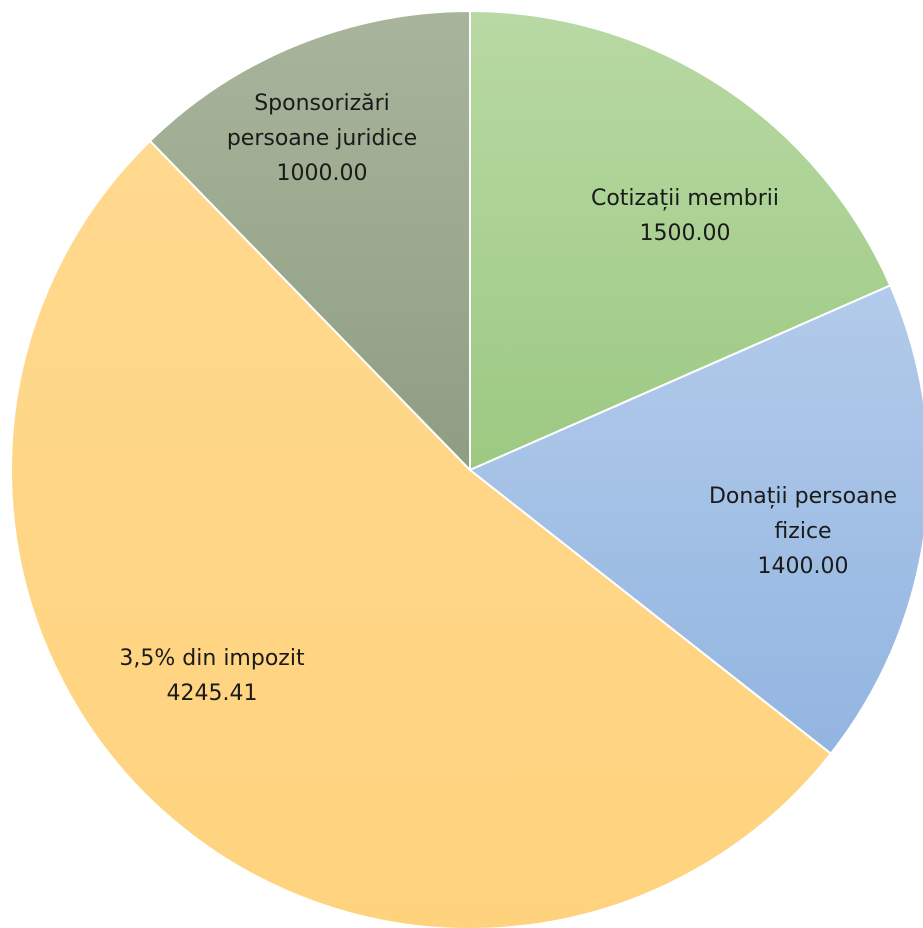 The width and height of the screenshot is (923, 928). I want to click on data-label-value: 1500.00, so click(685, 233).